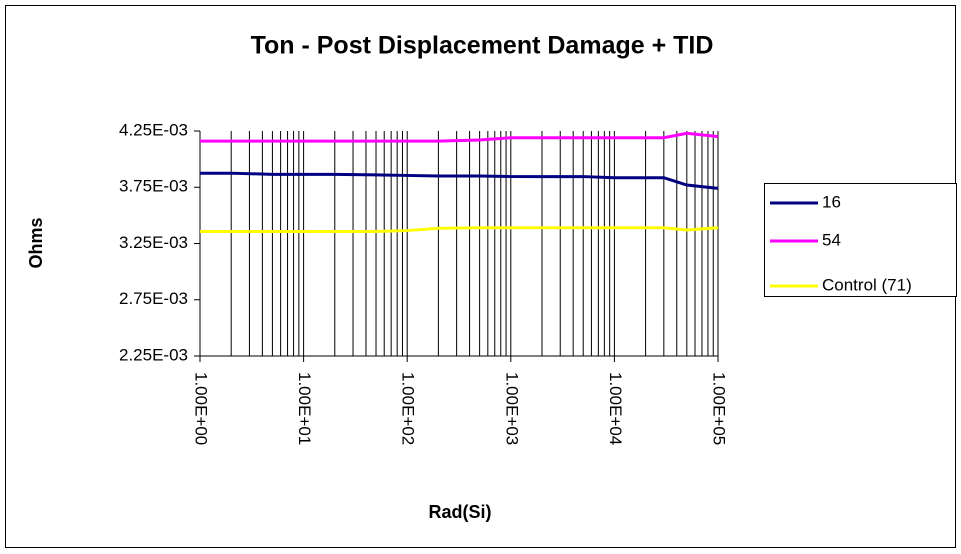  What do you see at coordinates (460, 512) in the screenshot?
I see `x-axis-label: Rad(Si)` at bounding box center [460, 512].